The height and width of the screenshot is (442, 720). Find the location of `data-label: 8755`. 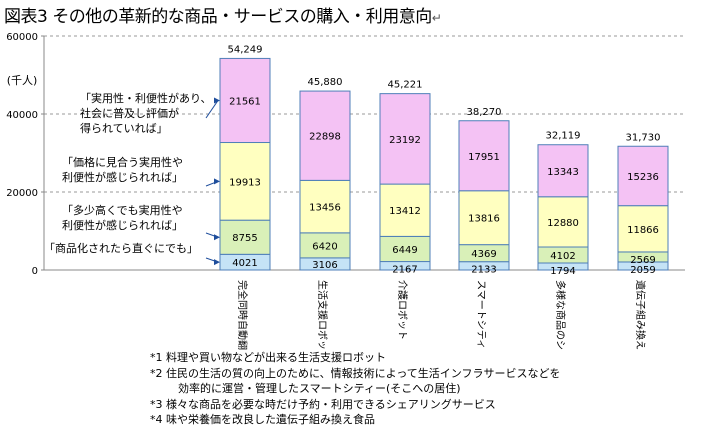

data-label: 8755 is located at coordinates (244, 238).